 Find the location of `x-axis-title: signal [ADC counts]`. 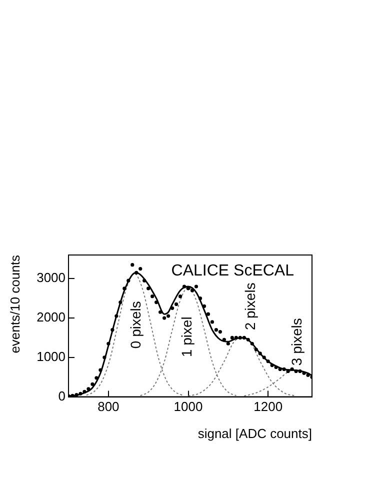

x-axis-title: signal [ADC counts] is located at coordinates (255, 433).